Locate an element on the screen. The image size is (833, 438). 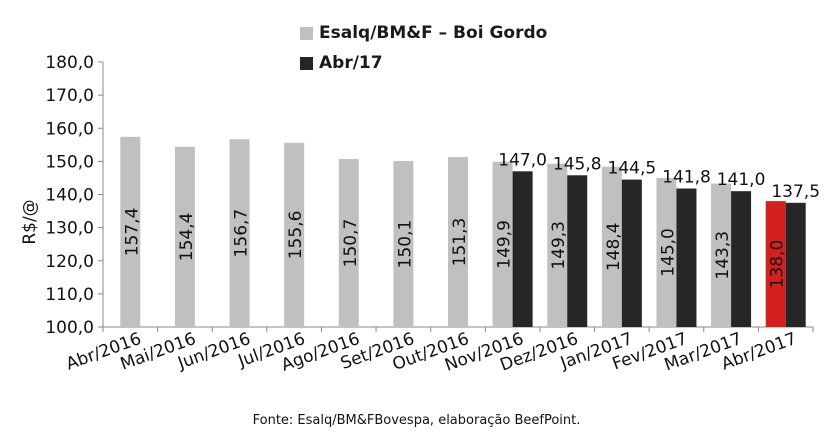
bar-value-label: 156,7 is located at coordinates (242, 233).